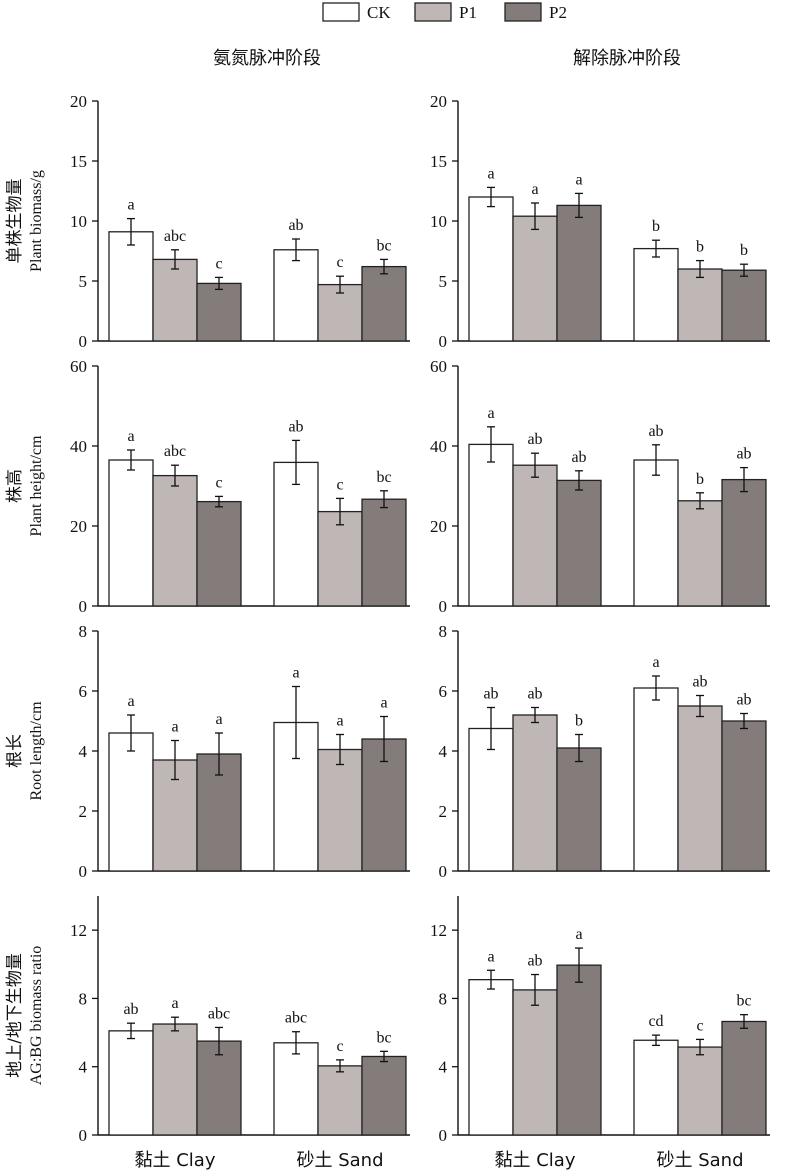  Describe the element at coordinates (523, 12) in the screenshot. I see `legend-swatch-p2` at that location.